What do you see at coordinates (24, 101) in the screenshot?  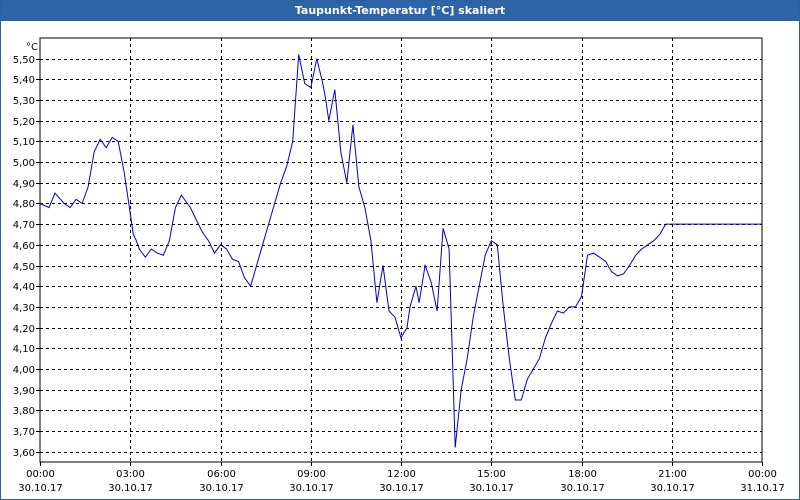 I see `y-tick-label: 5,30` at bounding box center [24, 101].